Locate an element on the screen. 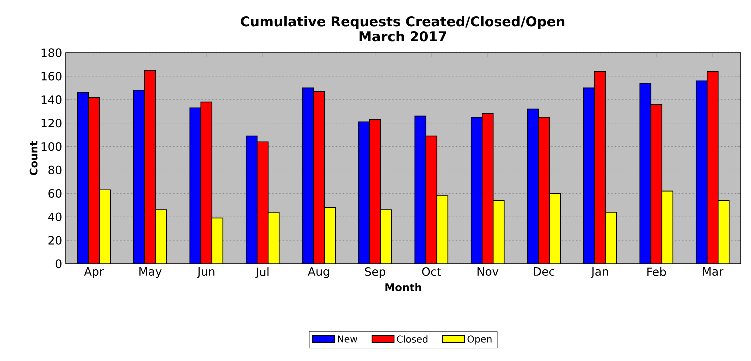 This screenshot has width=751, height=361. y-tick-label: 0 is located at coordinates (59, 264).